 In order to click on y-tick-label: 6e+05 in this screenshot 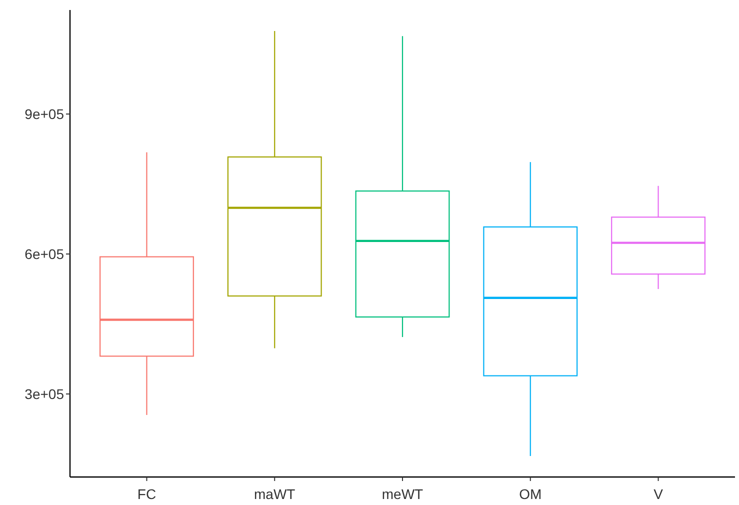, I will do `click(44, 254)`.